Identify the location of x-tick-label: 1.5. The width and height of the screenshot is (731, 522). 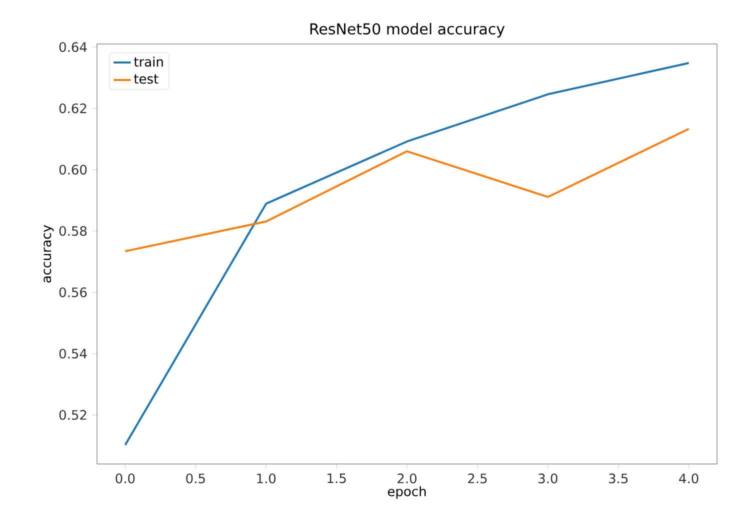
(337, 479).